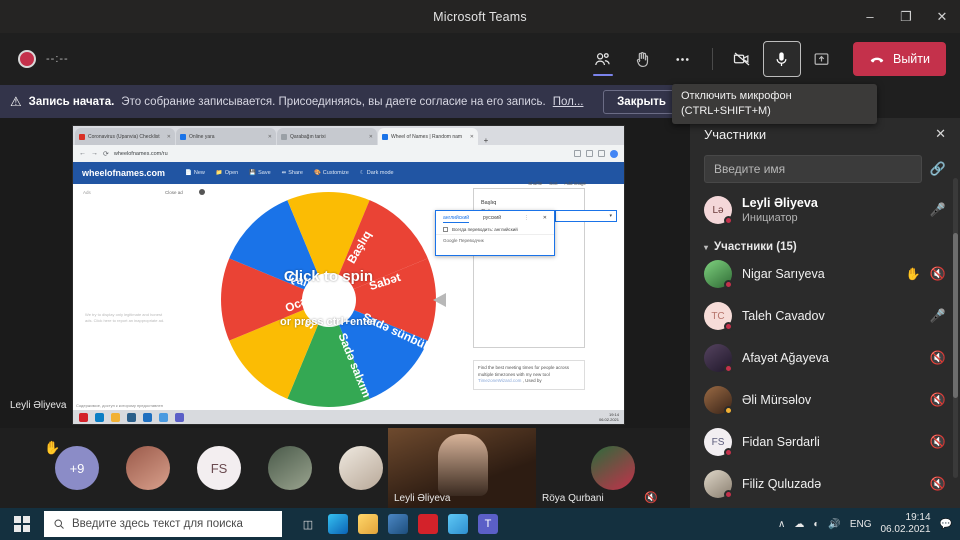 The width and height of the screenshot is (960, 540). I want to click on close-button: ✕, so click(942, 16).